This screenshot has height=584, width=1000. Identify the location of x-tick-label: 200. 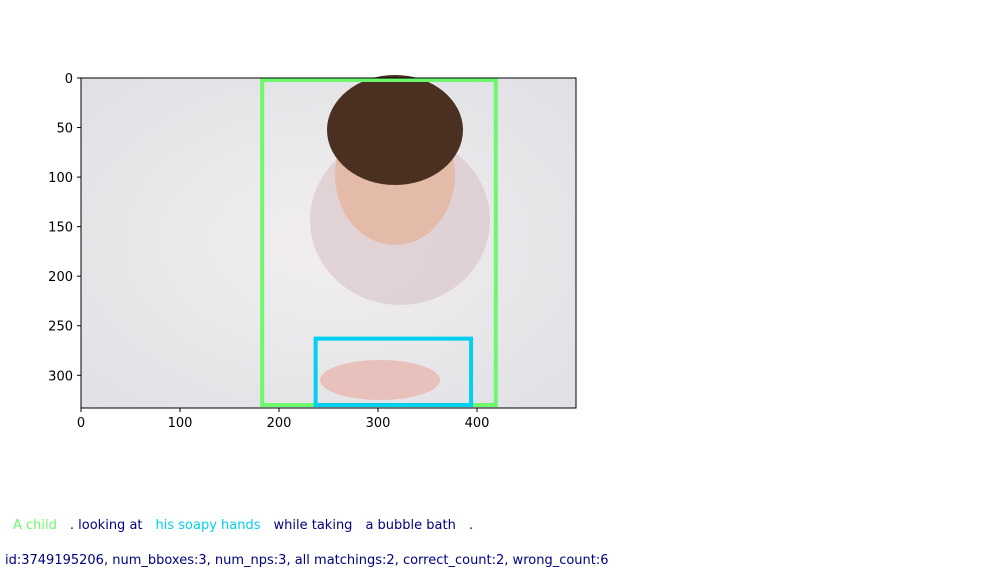
(279, 423).